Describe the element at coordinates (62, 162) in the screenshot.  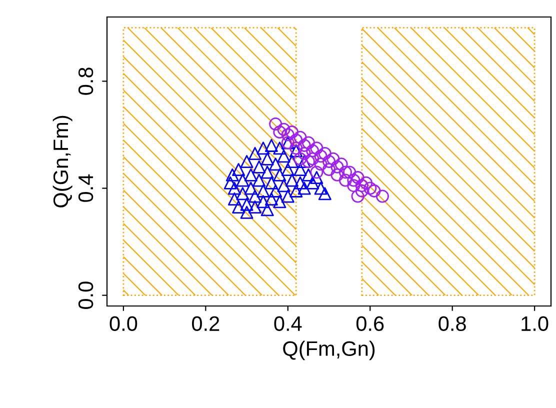
I see `y-axis-title: Q(Gn,Fm)` at that location.